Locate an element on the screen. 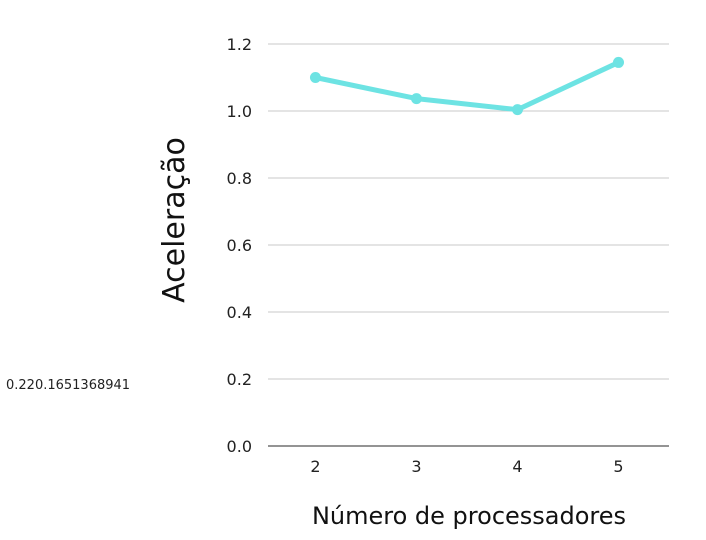  x-tick-label: 2 is located at coordinates (315, 466).